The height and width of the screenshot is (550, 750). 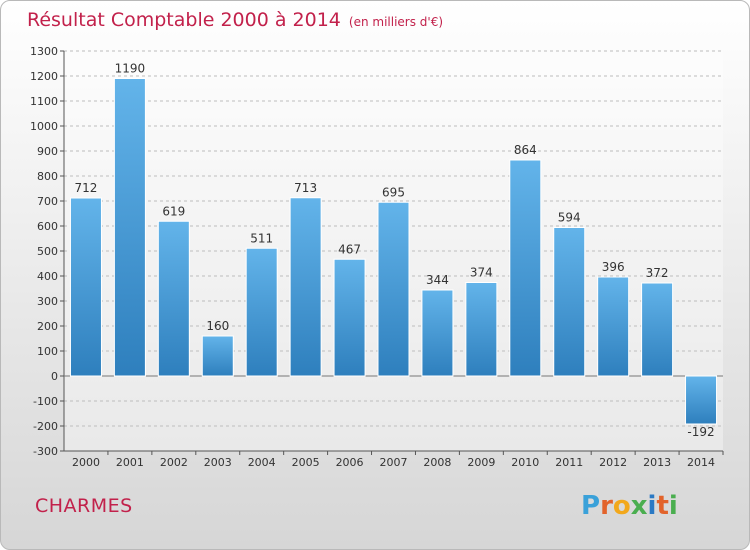 What do you see at coordinates (700, 432) in the screenshot?
I see `data-label-2014: -192` at bounding box center [700, 432].